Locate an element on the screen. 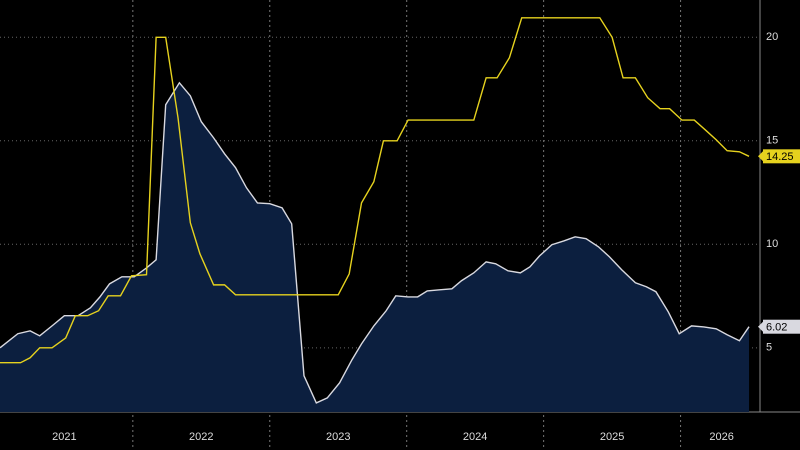  x-tick-label: 2023 is located at coordinates (338, 437).